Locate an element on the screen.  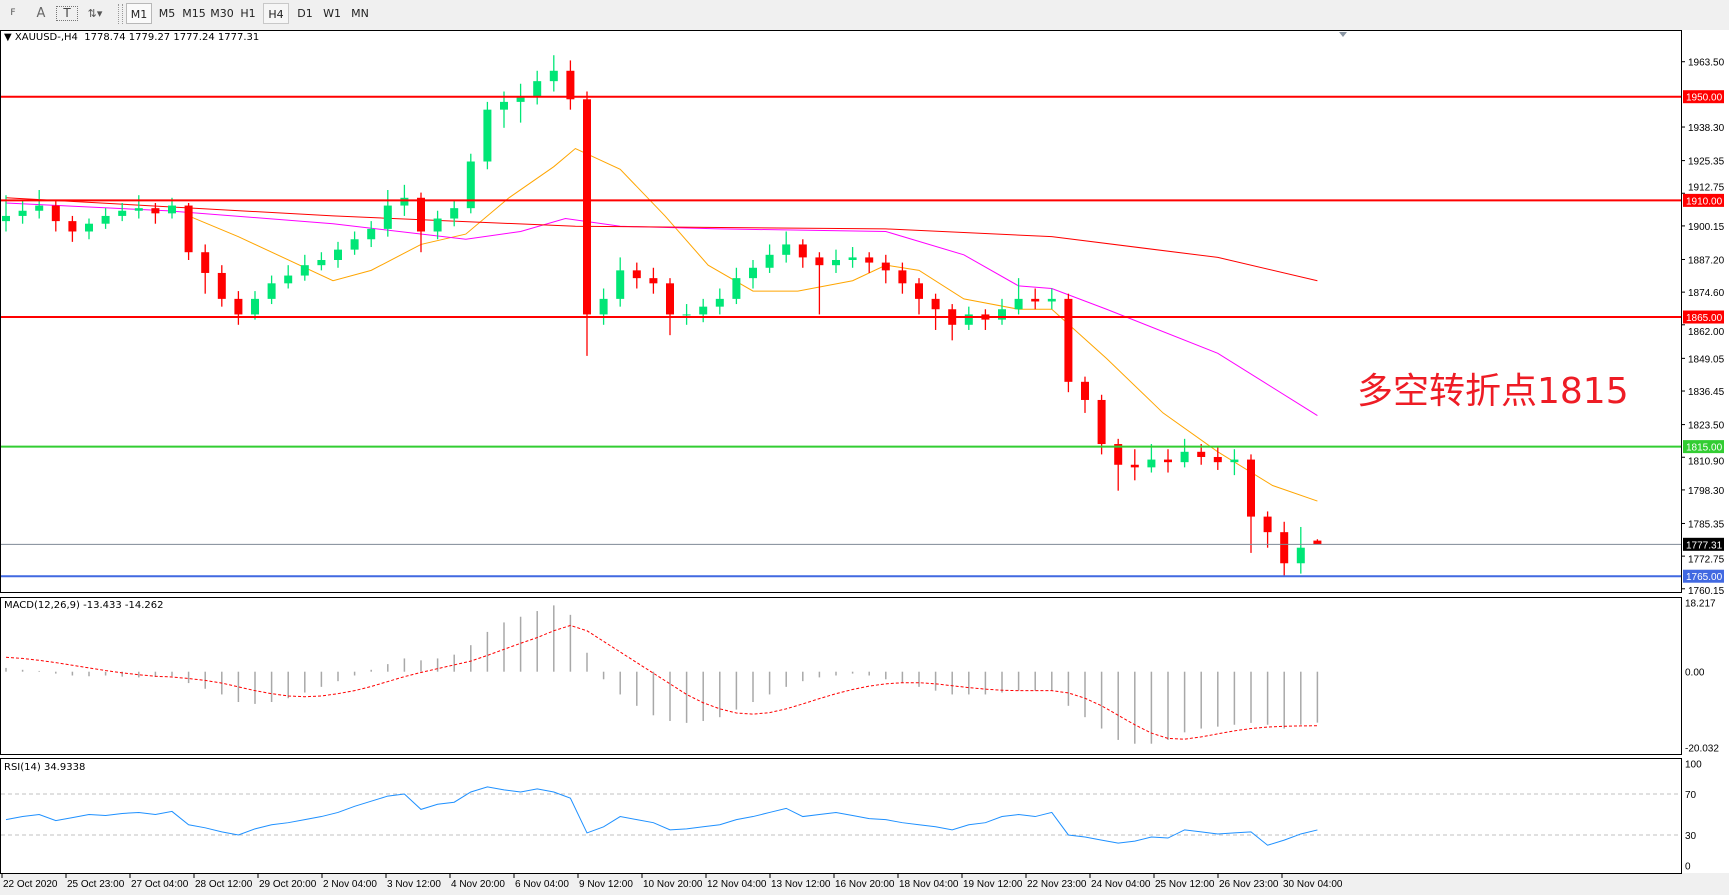
time-tick-label: 13 Nov 12:00 is located at coordinates (801, 884).